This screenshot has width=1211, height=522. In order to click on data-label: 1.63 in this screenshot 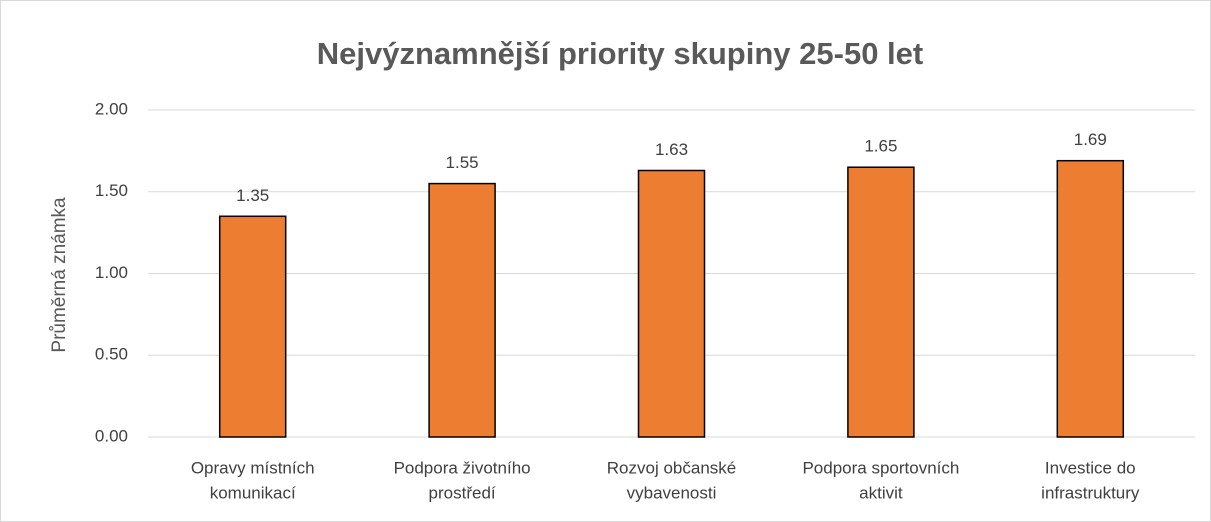, I will do `click(671, 149)`.